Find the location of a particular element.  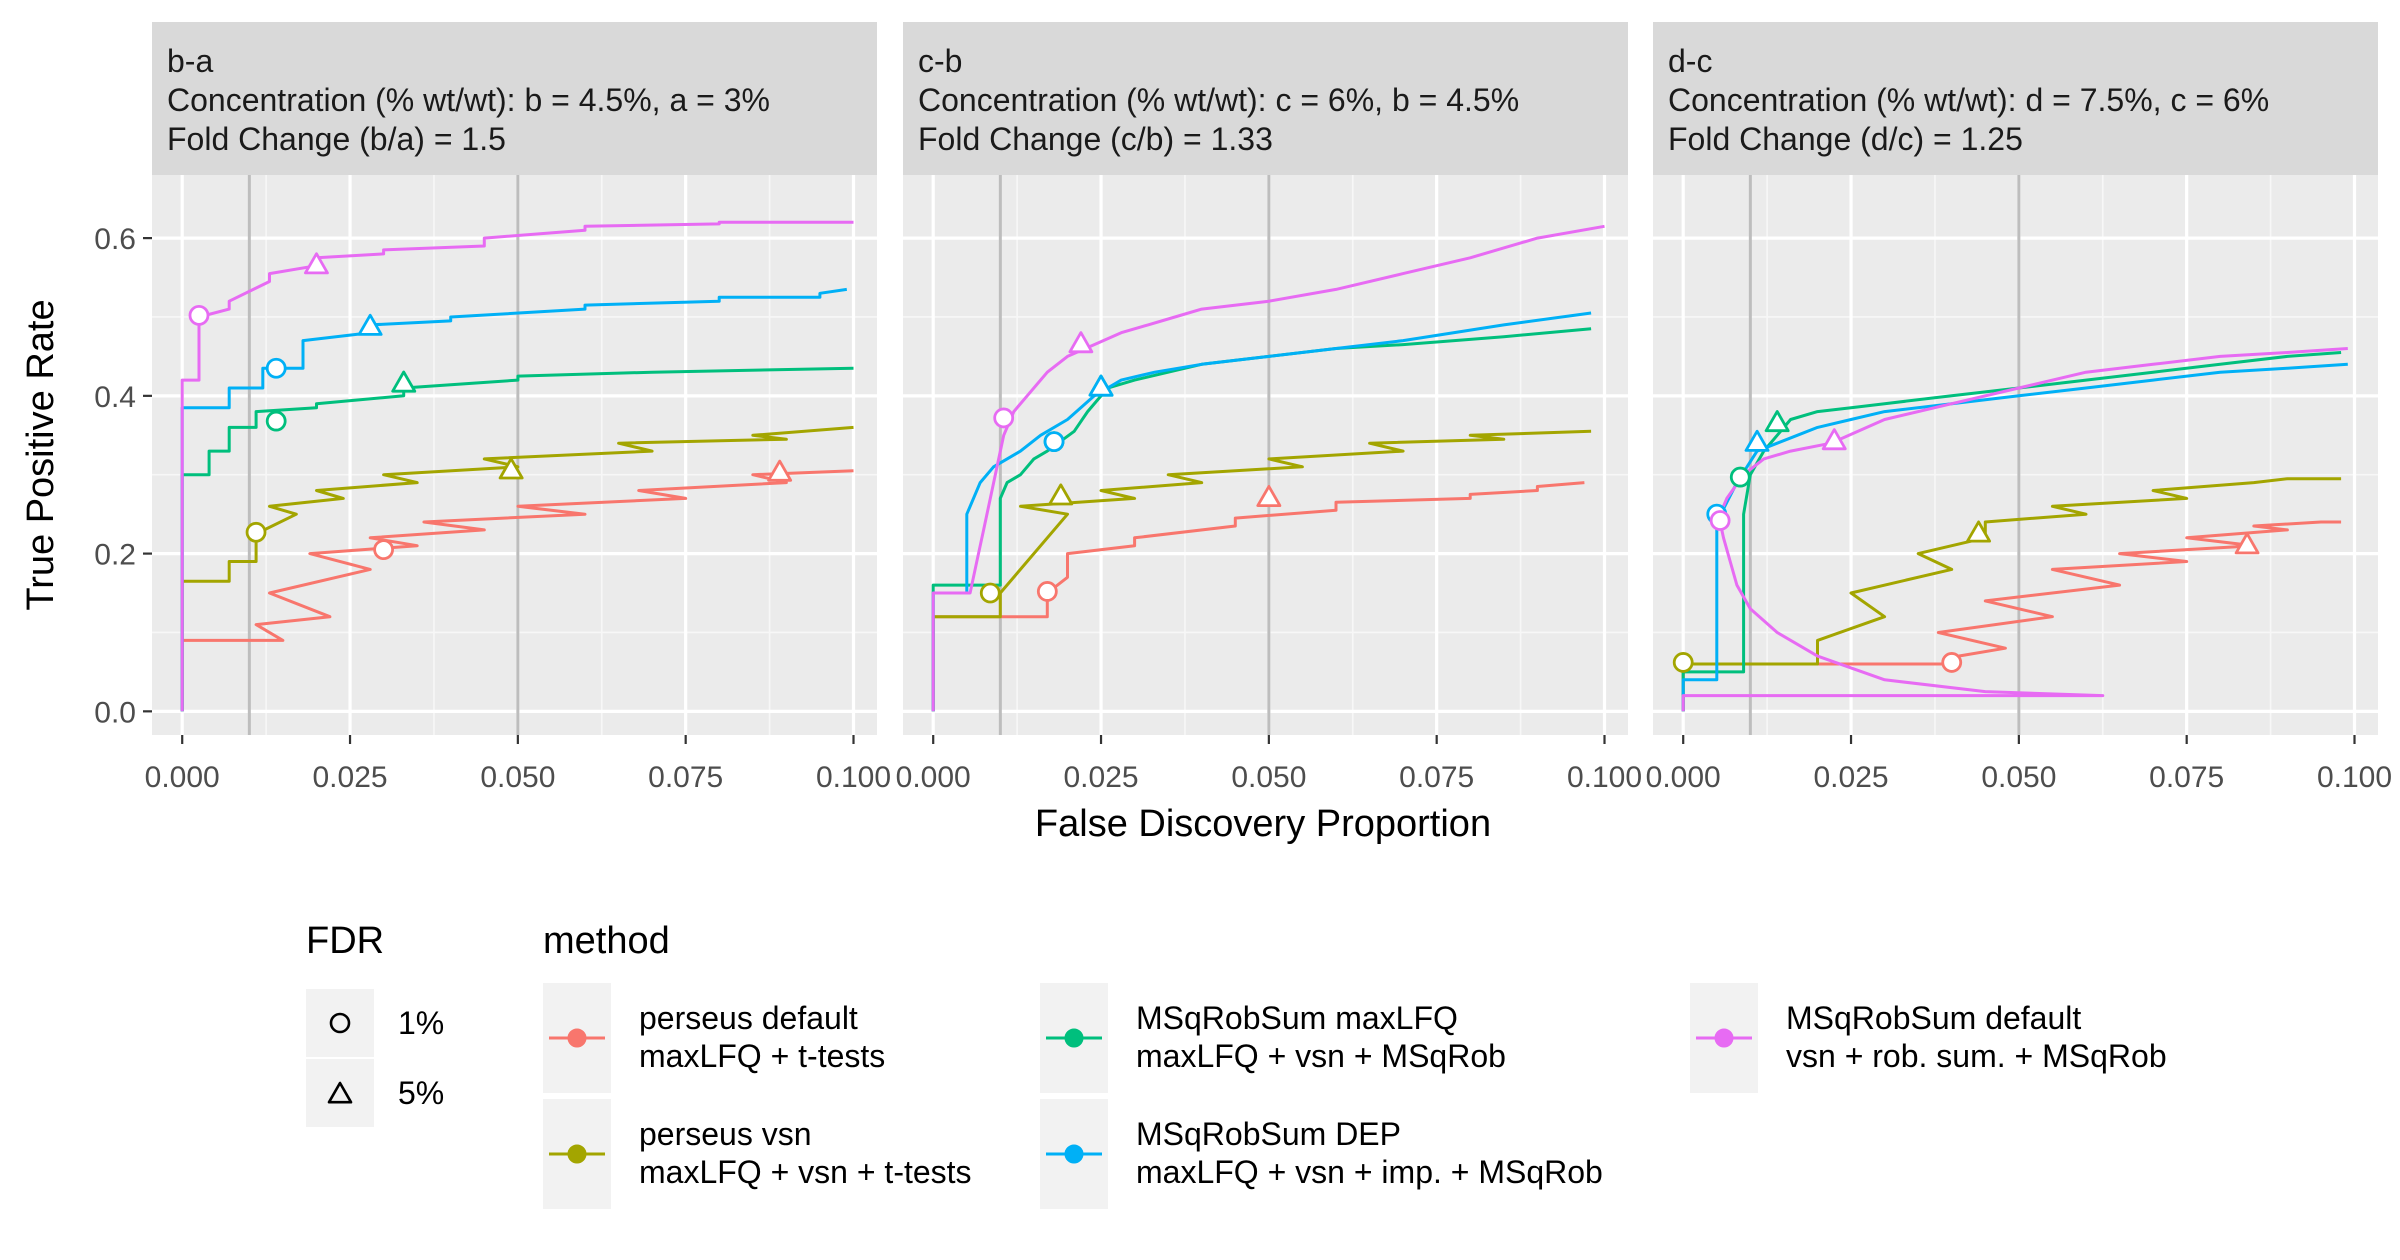

y-tick-label: 0.2 is located at coordinates (115, 555).